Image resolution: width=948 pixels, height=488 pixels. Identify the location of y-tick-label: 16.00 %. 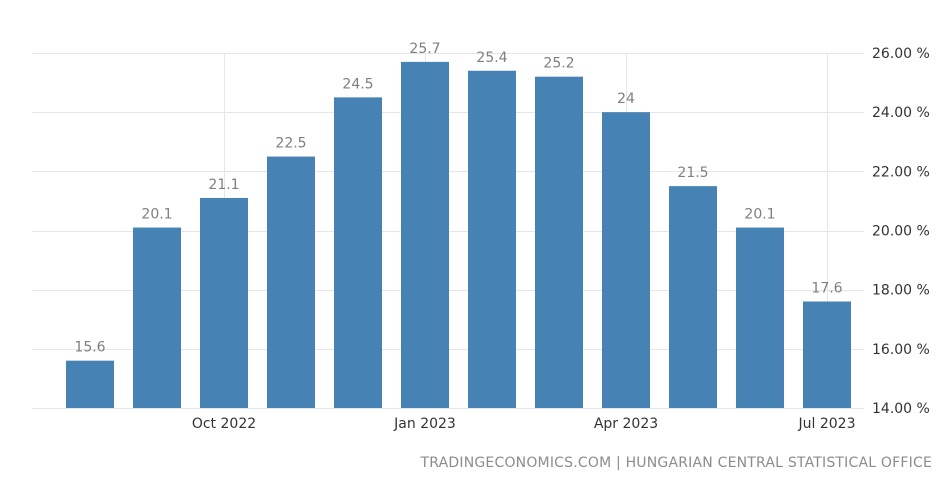
(901, 350).